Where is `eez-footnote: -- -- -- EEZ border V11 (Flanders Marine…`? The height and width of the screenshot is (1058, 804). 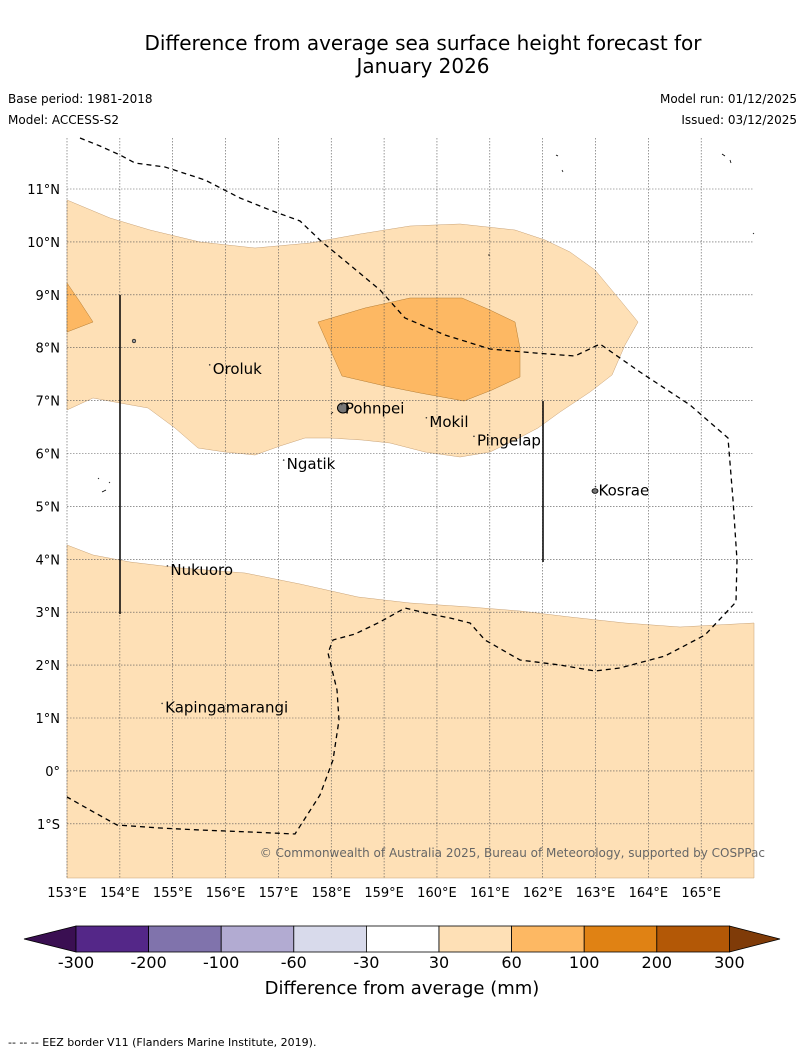
eez-footnote: -- -- -- EEZ border V11 (Flanders Marine… is located at coordinates (162, 1042).